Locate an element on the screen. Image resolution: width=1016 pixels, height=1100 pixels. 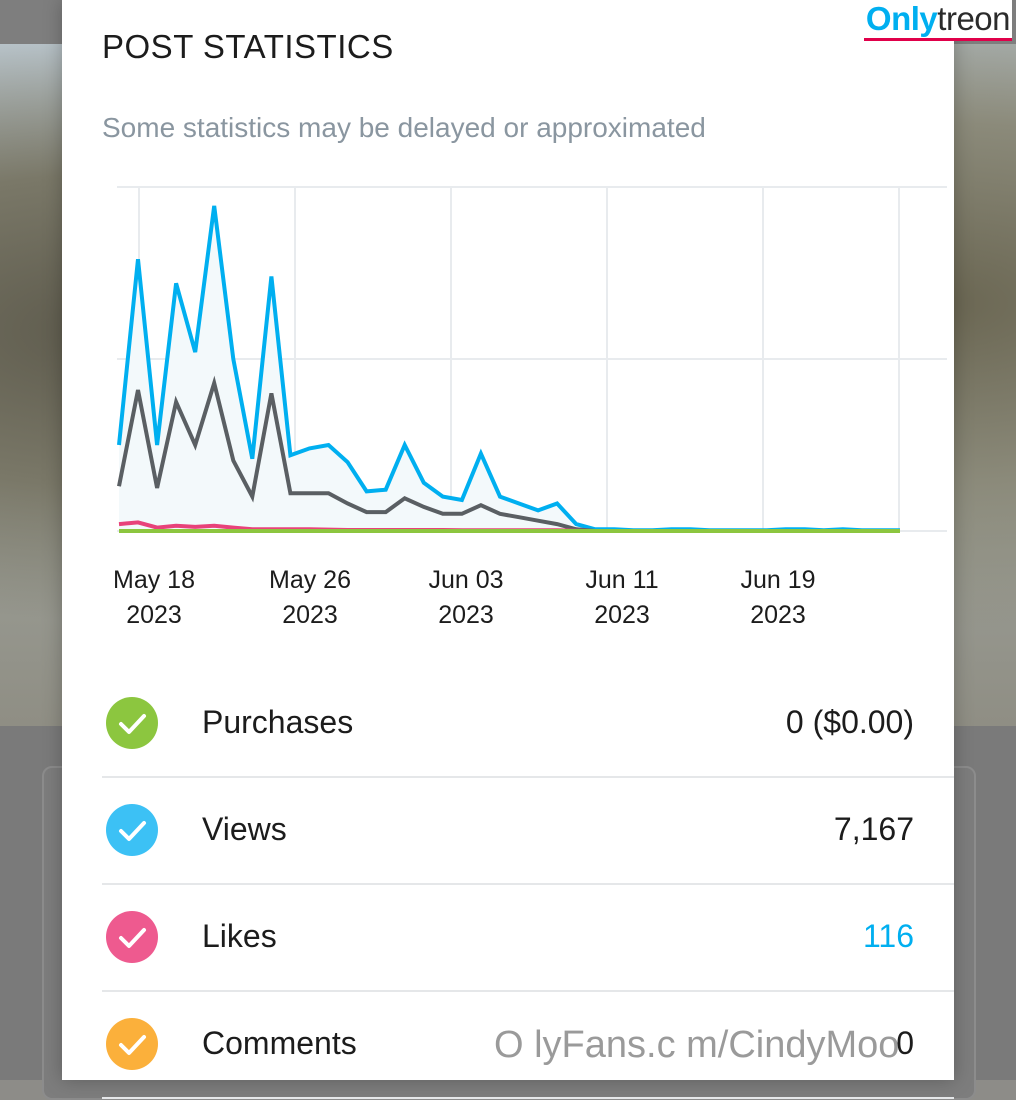
x-tick-label: Jun 11 2023 is located at coordinates (621, 597).